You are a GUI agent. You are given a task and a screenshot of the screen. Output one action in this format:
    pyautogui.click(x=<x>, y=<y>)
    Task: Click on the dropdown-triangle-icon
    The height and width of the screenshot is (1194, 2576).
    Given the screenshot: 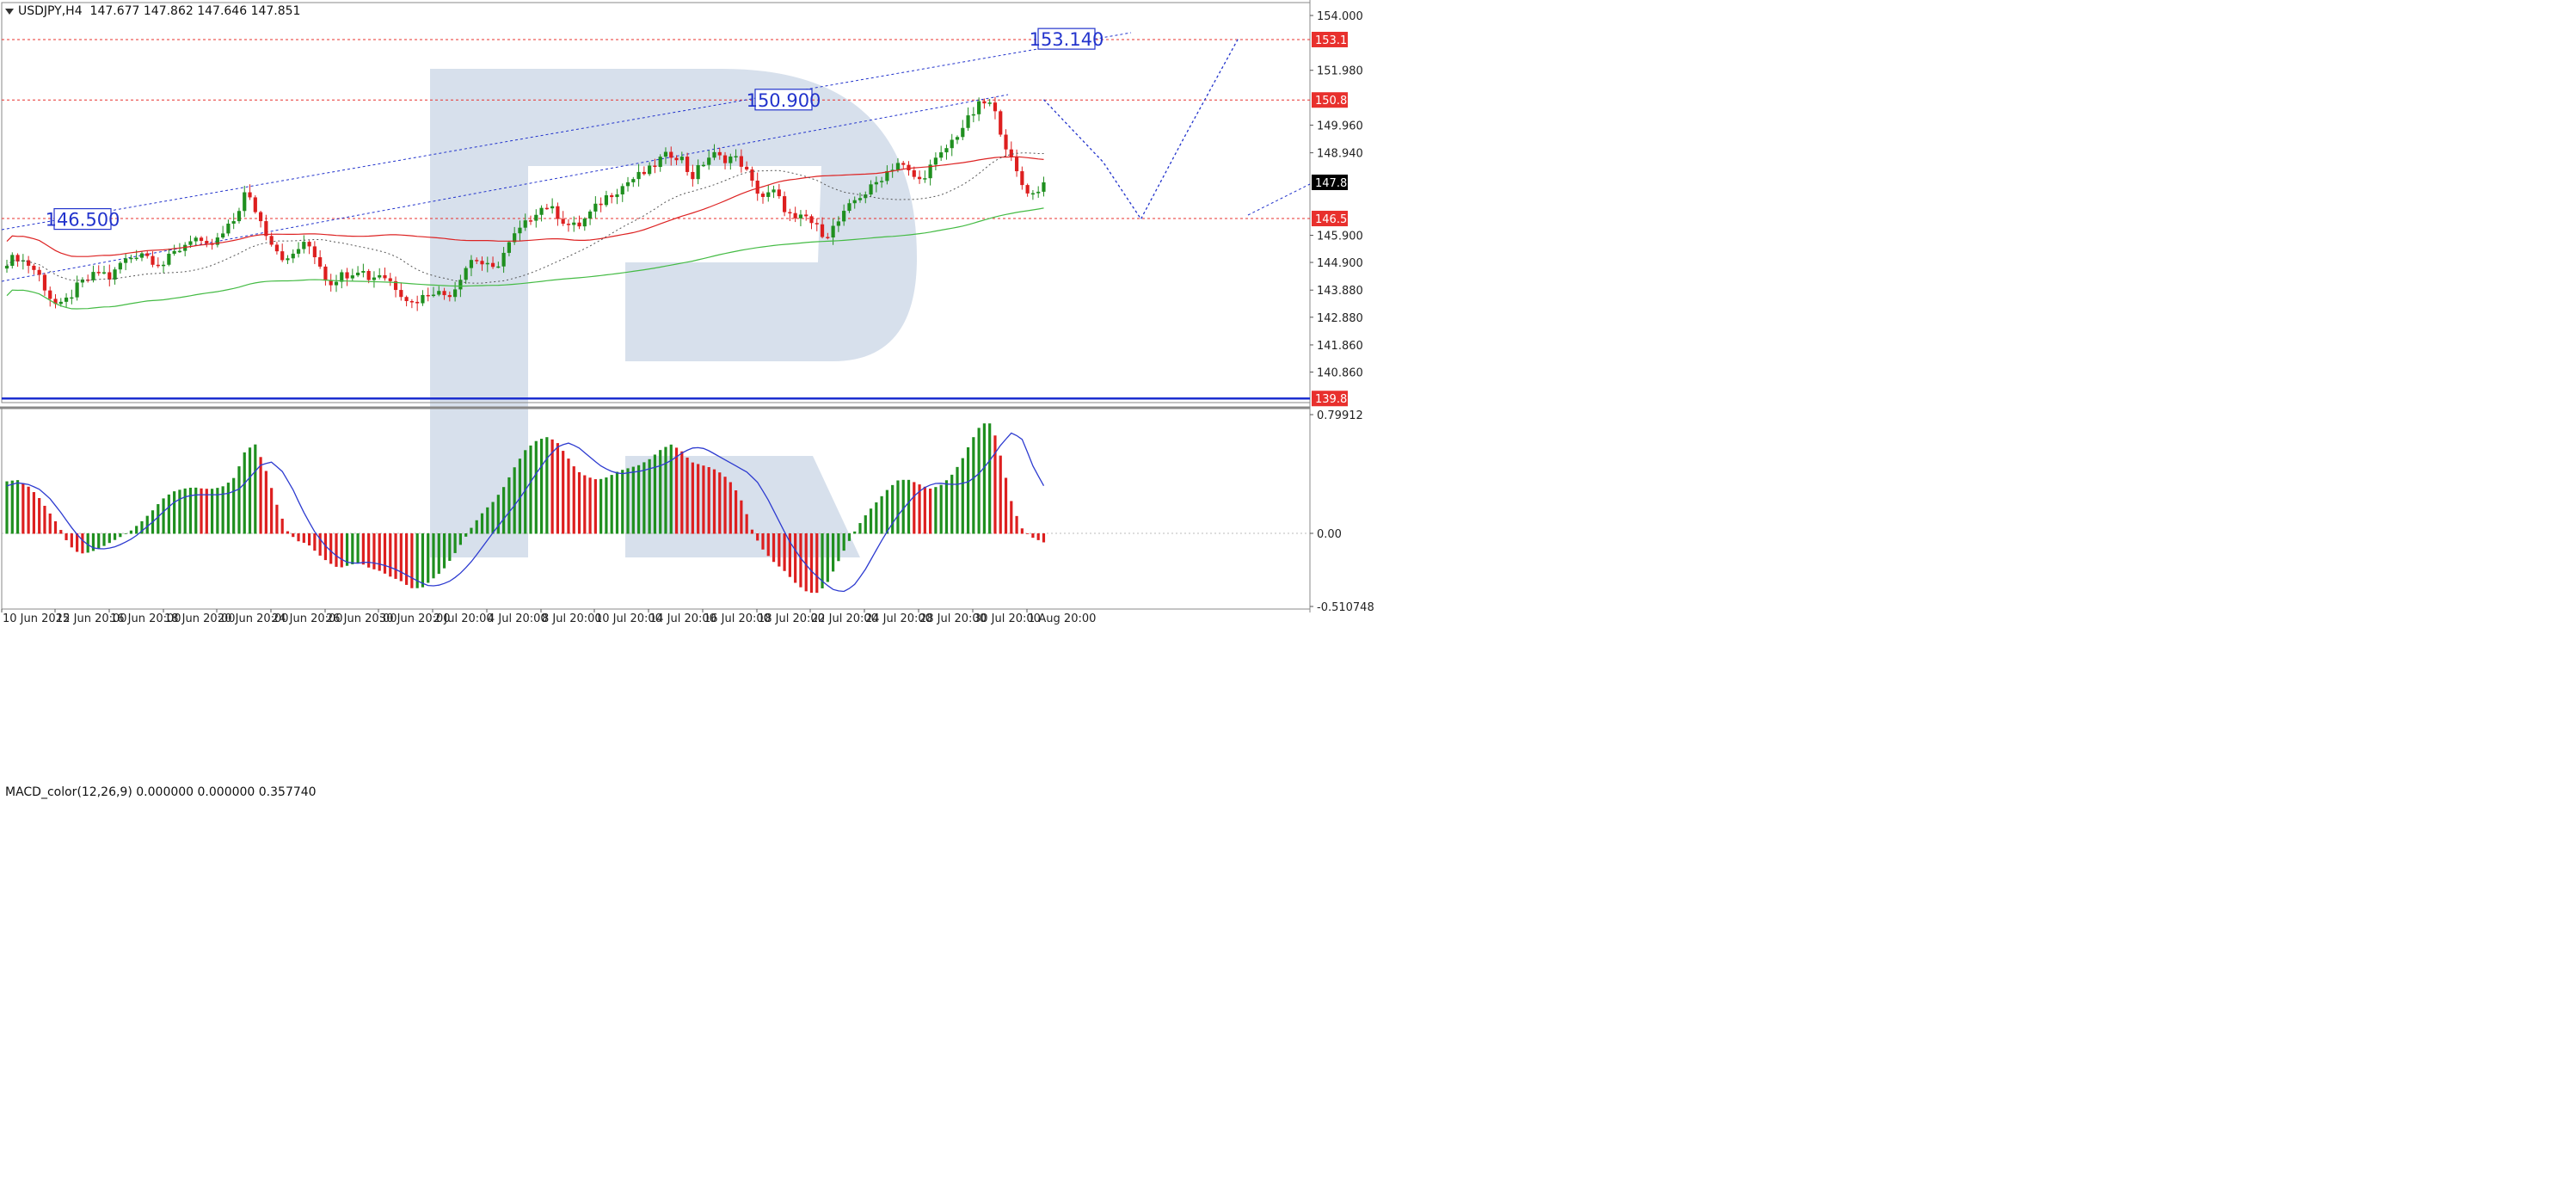 What is the action you would take?
    pyautogui.click(x=9, y=12)
    